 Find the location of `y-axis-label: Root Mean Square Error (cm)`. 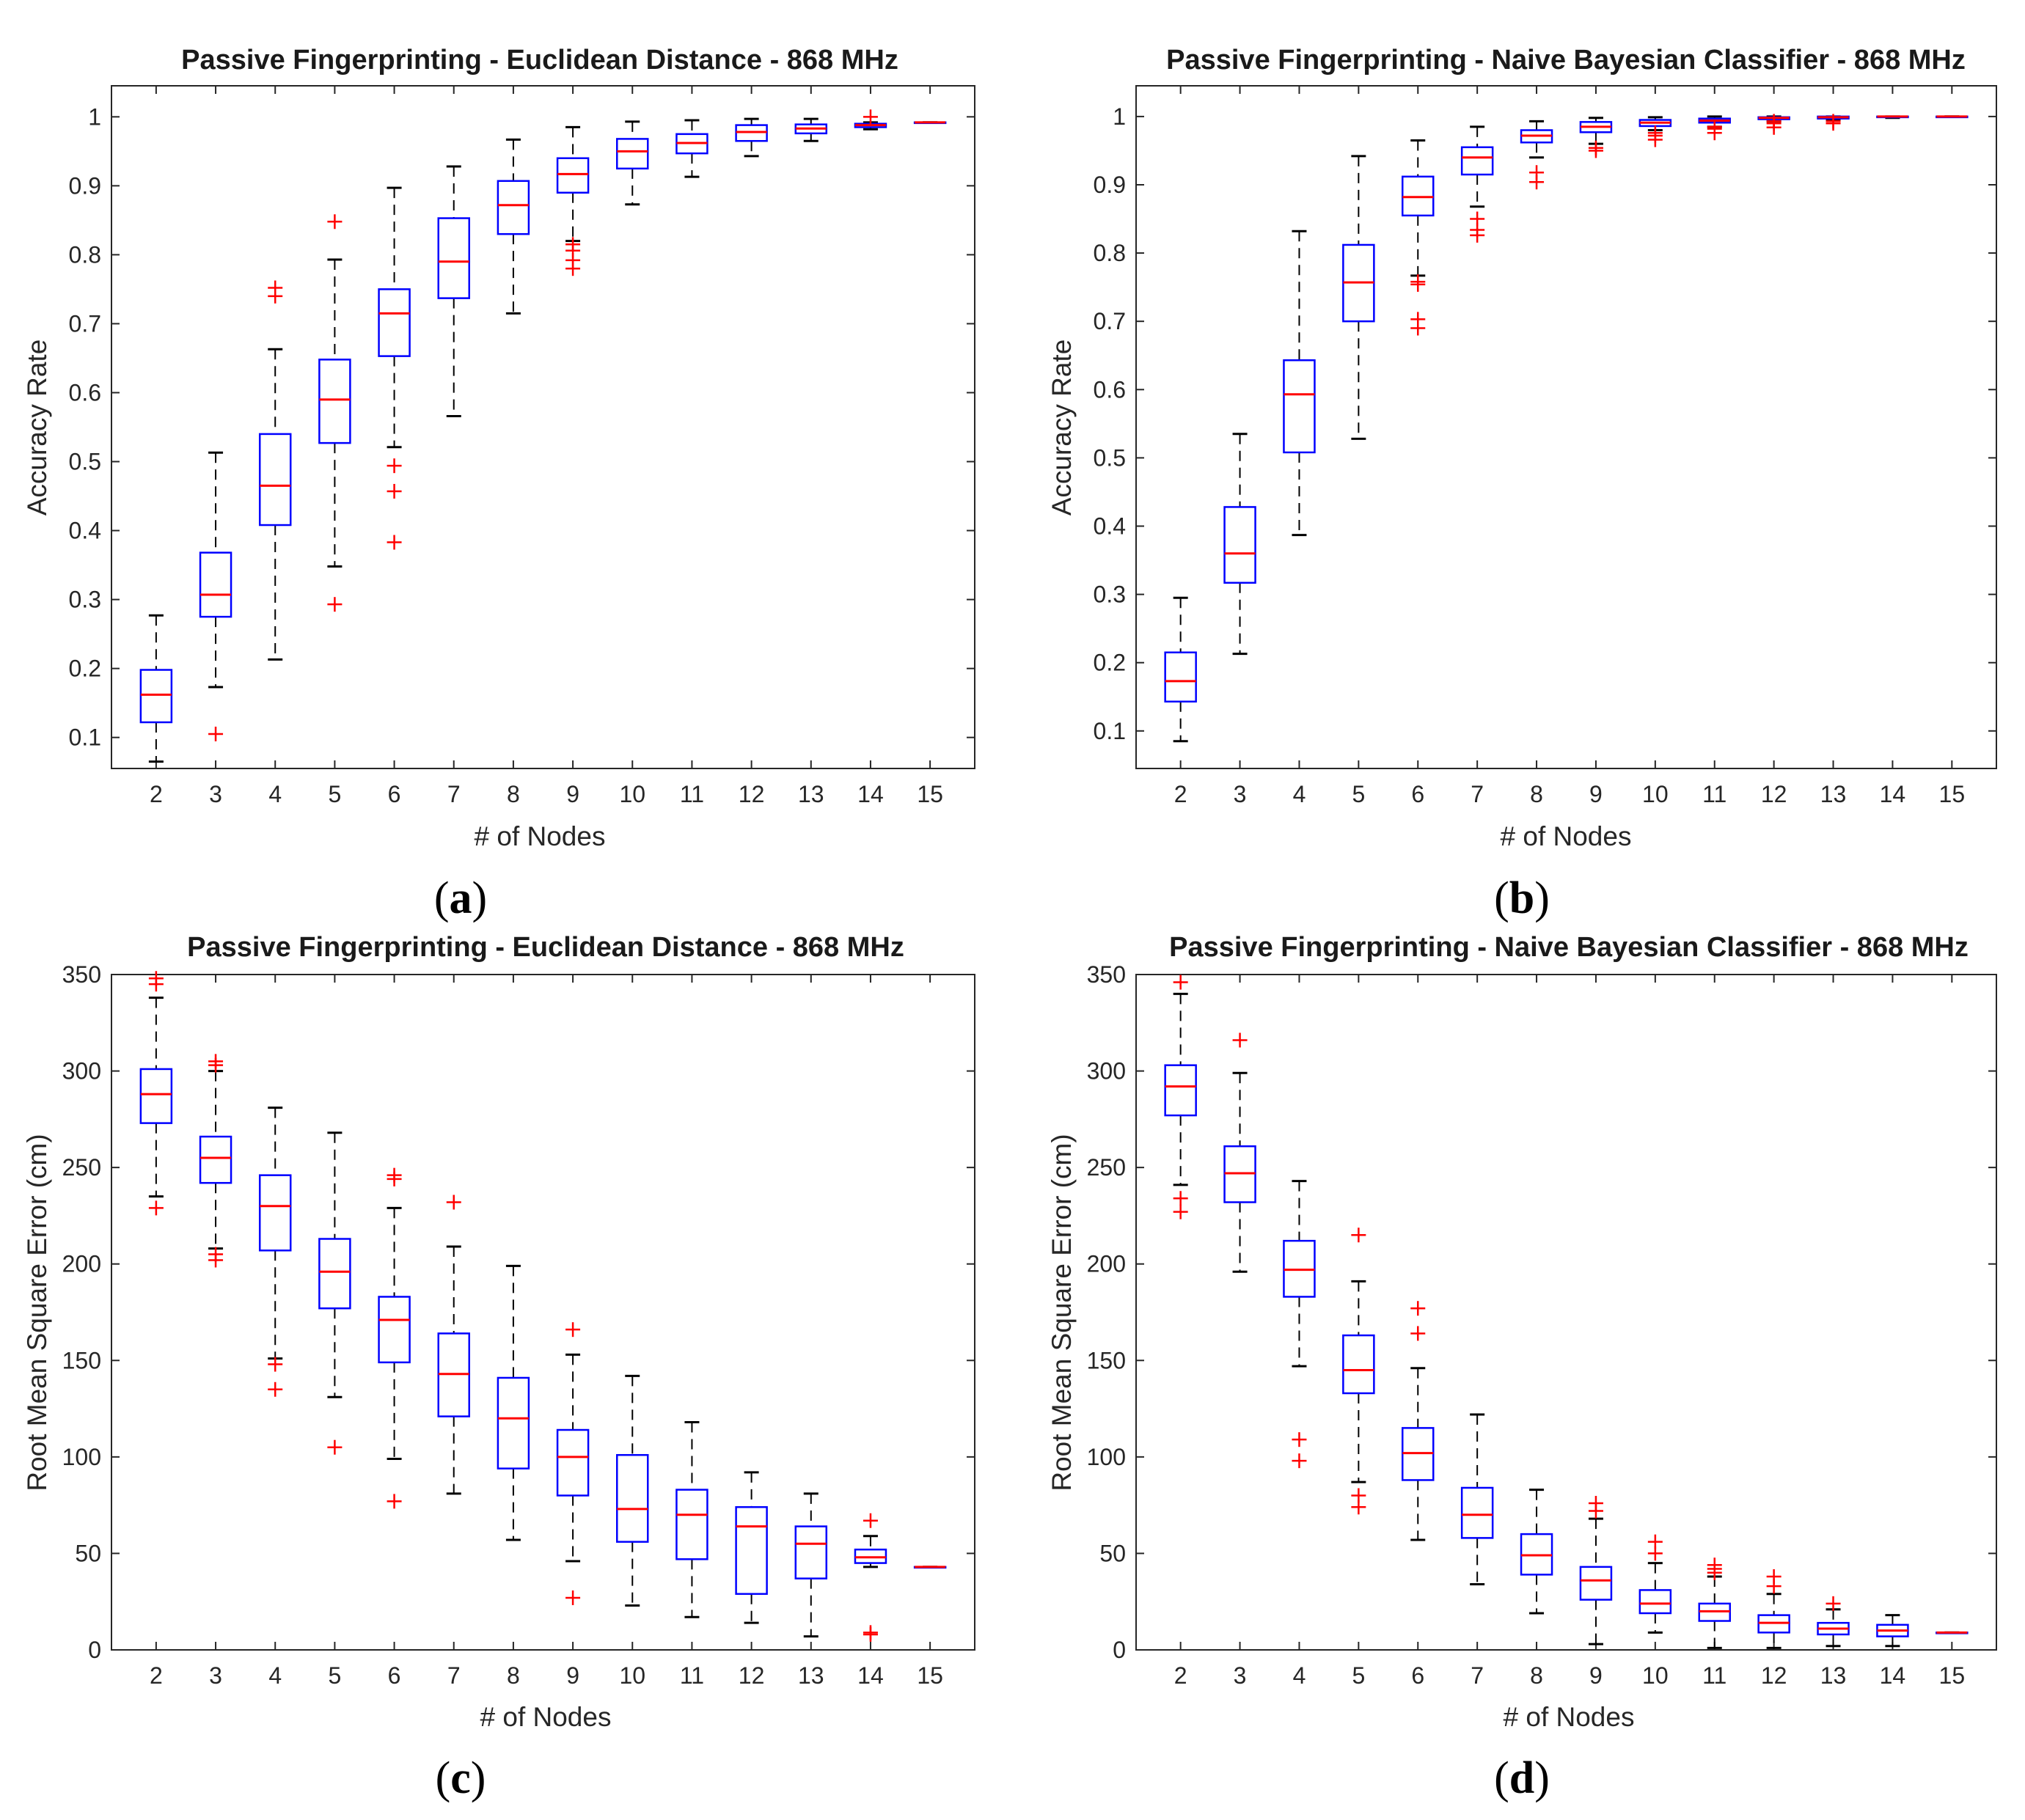

y-axis-label: Root Mean Square Error (cm) is located at coordinates (1062, 1312).